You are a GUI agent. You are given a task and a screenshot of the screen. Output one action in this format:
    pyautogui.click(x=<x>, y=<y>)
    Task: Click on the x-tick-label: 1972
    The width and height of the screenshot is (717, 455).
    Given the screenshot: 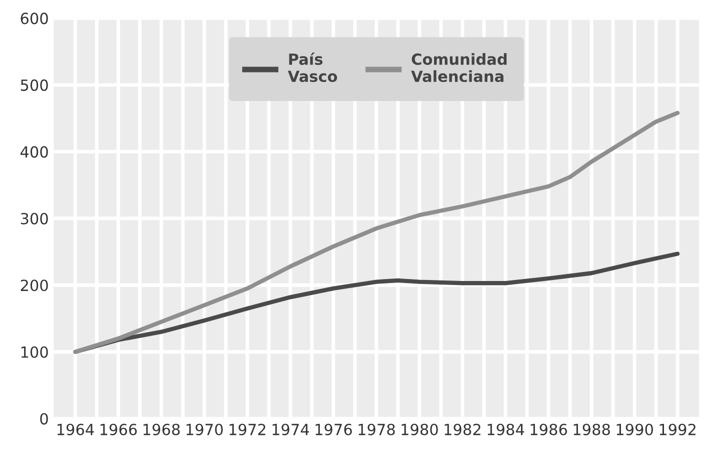 What is the action you would take?
    pyautogui.click(x=248, y=430)
    